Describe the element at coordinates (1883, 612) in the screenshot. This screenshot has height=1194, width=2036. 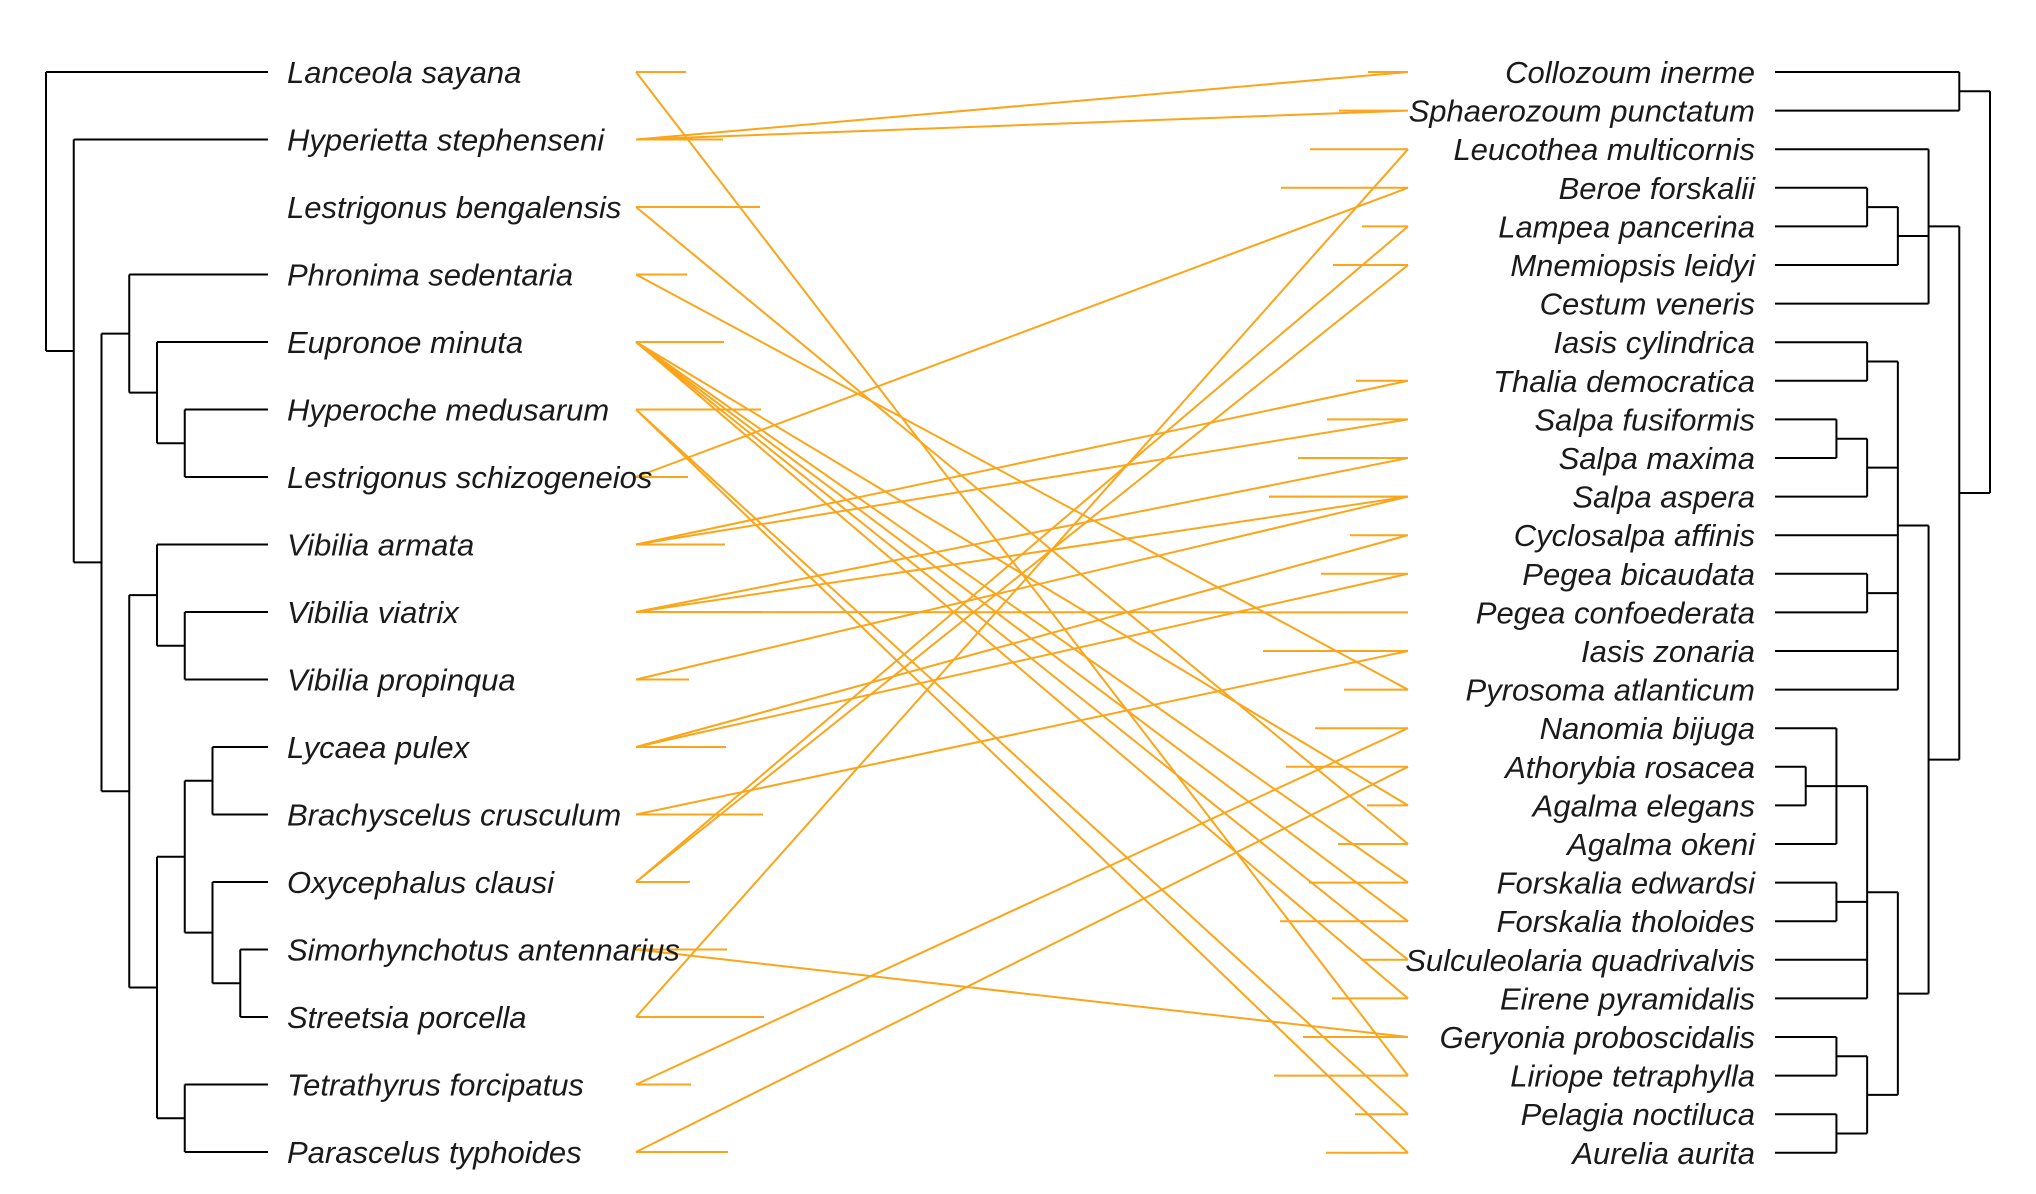
I see `right-phylogenetic-tree` at that location.